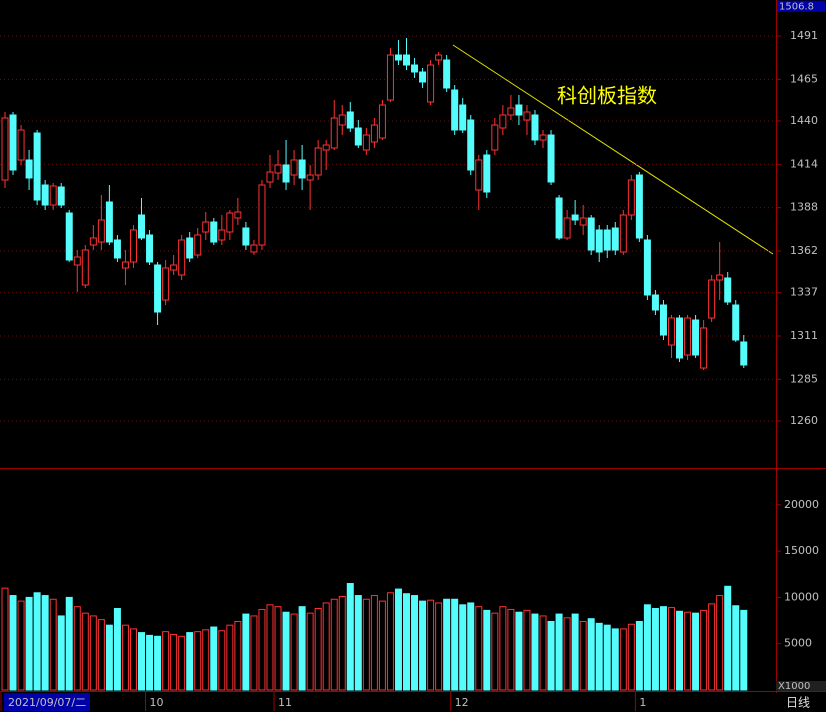  I want to click on y-tick-label: 1414, so click(804, 163).